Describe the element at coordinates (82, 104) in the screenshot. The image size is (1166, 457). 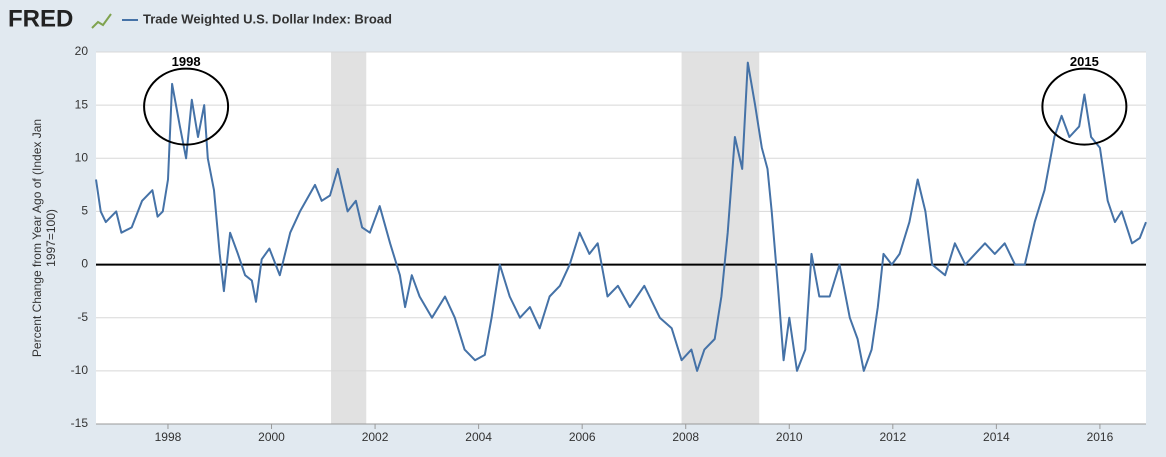
I see `y-tick-label: 15` at that location.